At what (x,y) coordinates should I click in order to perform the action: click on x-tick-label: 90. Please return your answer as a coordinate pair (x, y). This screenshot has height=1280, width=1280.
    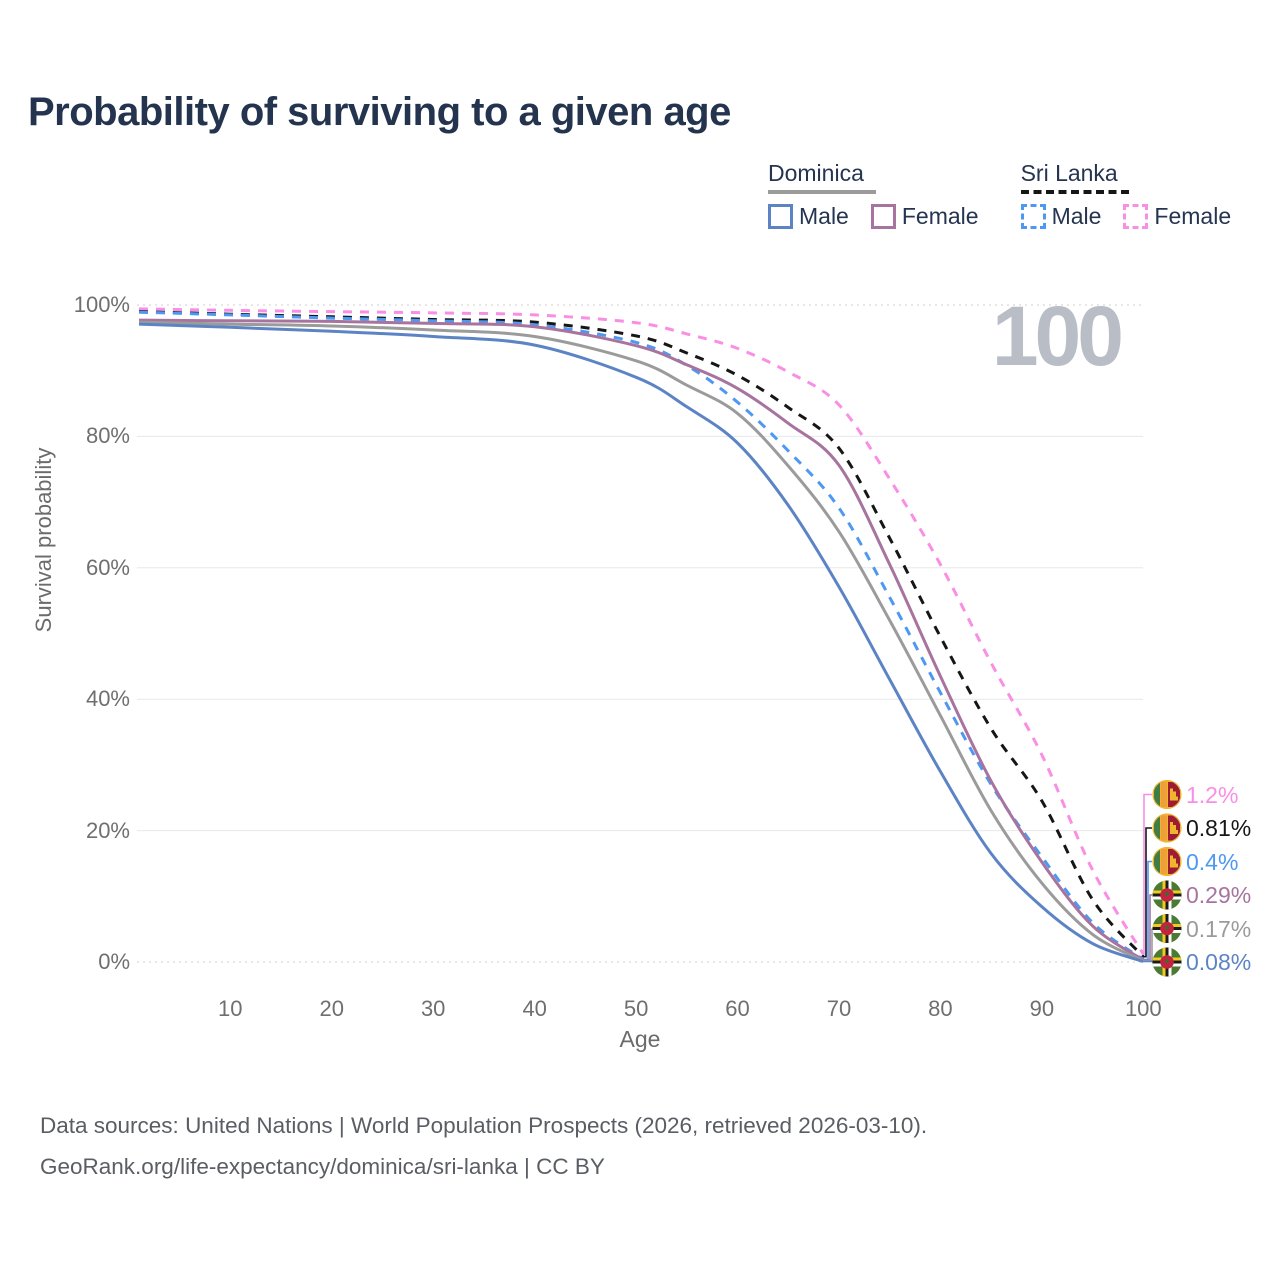
    Looking at the image, I should click on (1042, 1008).